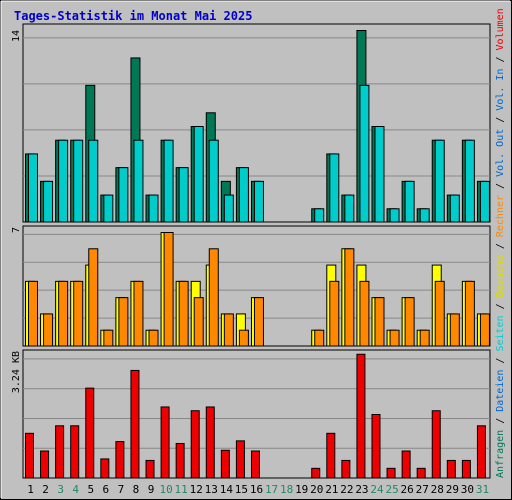 The height and width of the screenshot is (500, 512). I want to click on day-label: 14, so click(227, 489).